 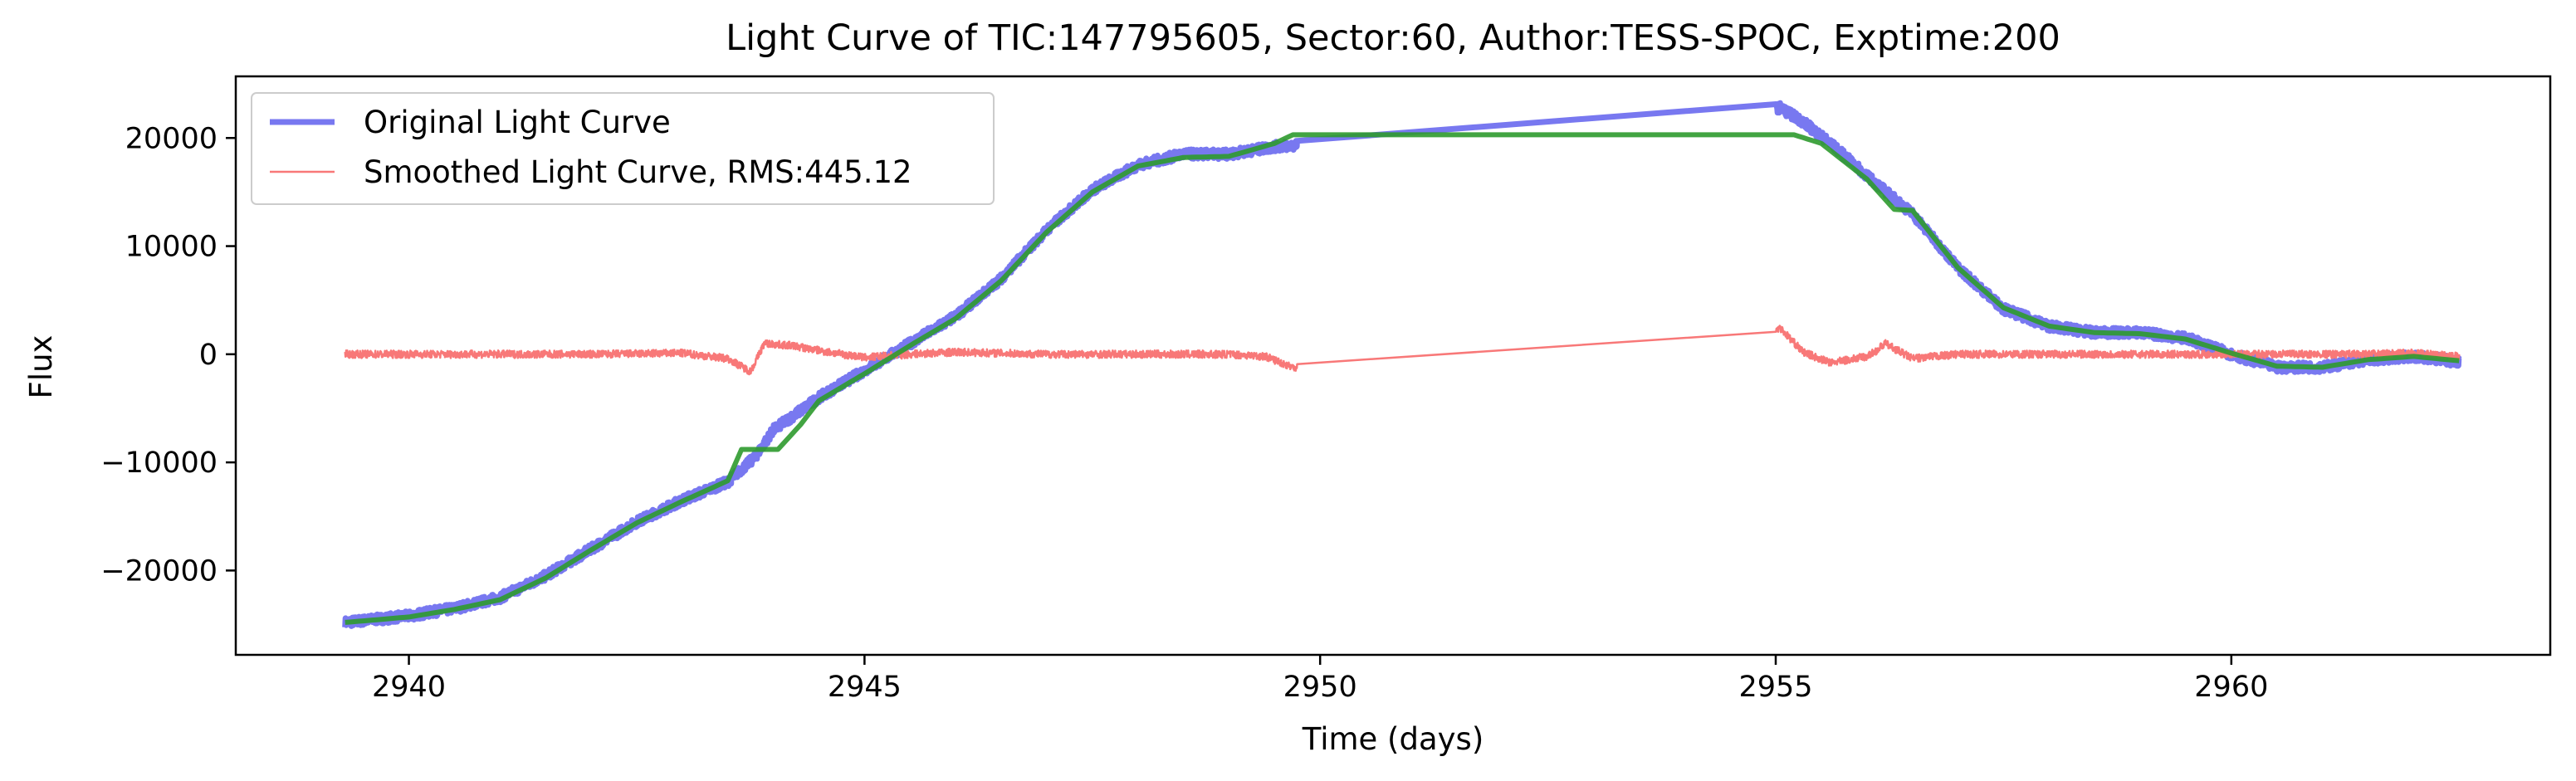 What do you see at coordinates (517, 122) in the screenshot?
I see `legend-label-original: Original Light Curve` at bounding box center [517, 122].